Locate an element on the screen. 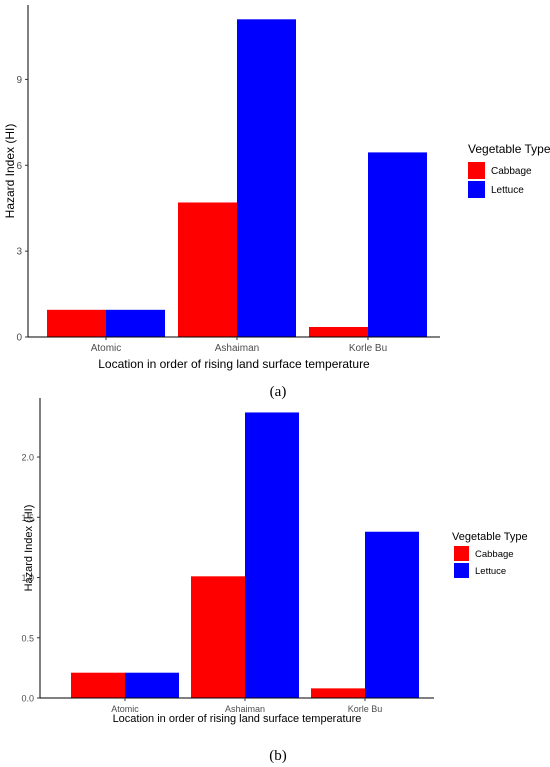 The image size is (550, 767). y-tick-label: 9 is located at coordinates (19, 80).